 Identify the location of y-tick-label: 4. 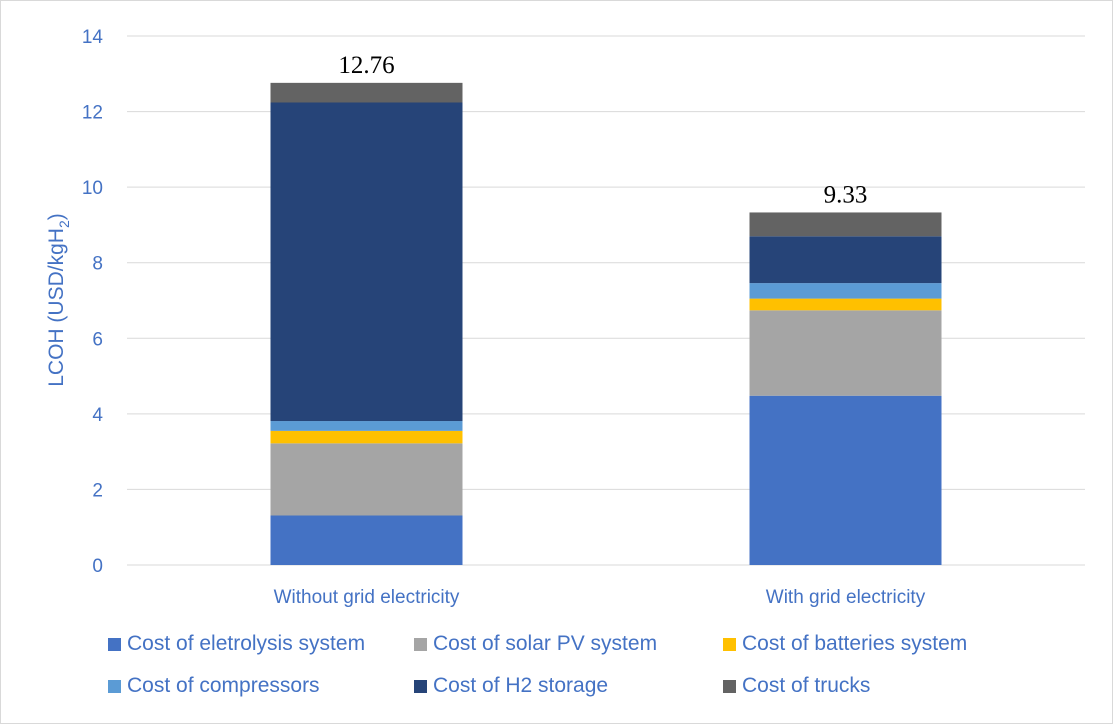
(97, 415).